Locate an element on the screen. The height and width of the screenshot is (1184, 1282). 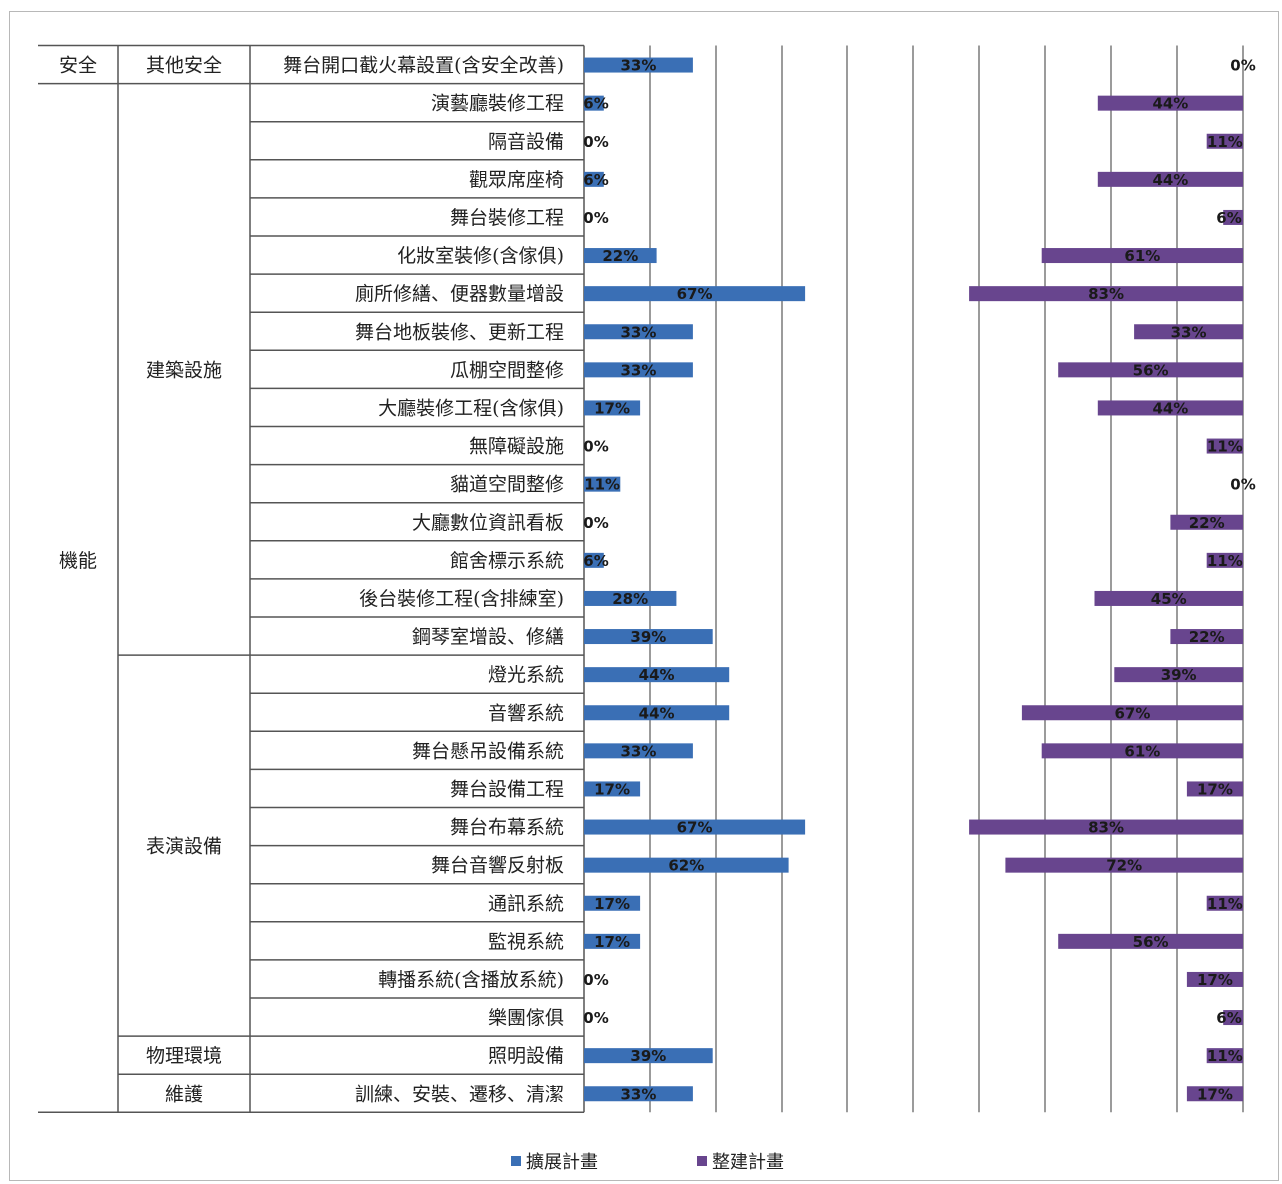
category-label: 化妝室裝修(含傢俱) is located at coordinates (480, 256).